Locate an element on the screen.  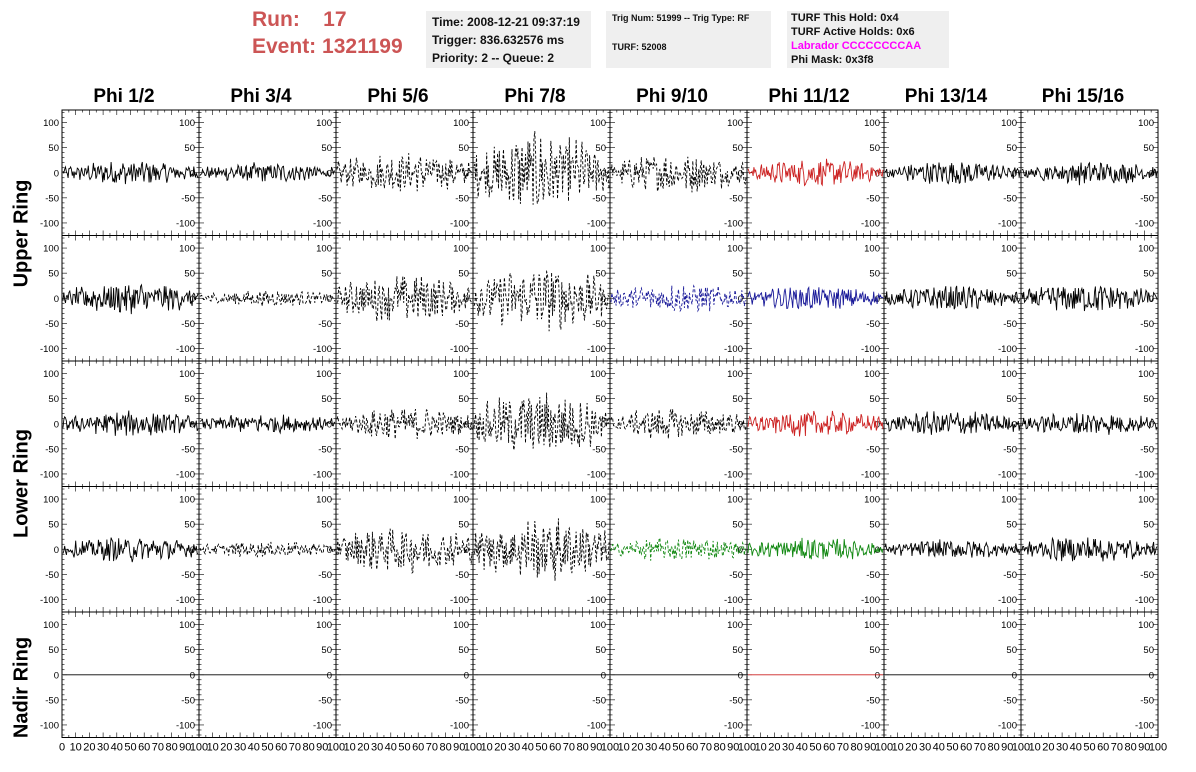
run-value: 17 is located at coordinates (335, 19).